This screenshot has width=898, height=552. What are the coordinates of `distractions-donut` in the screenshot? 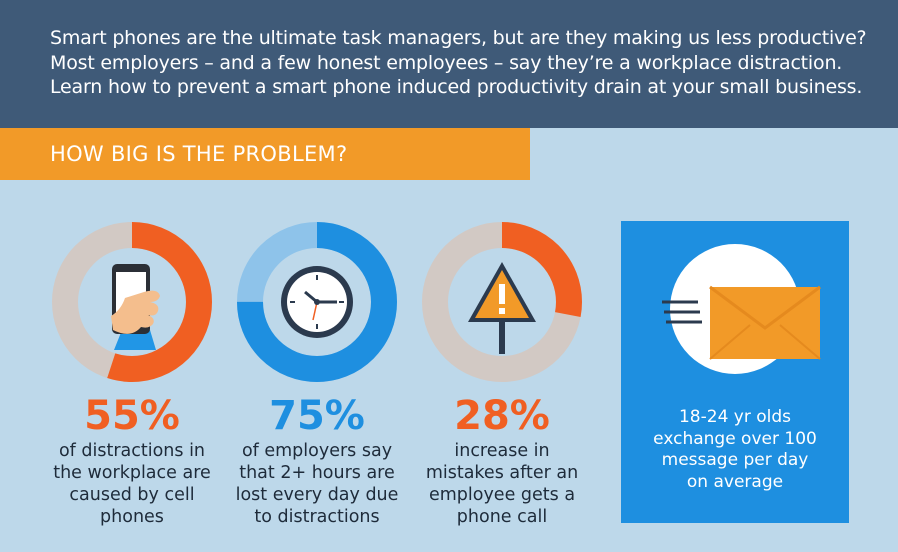 It's located at (132, 302).